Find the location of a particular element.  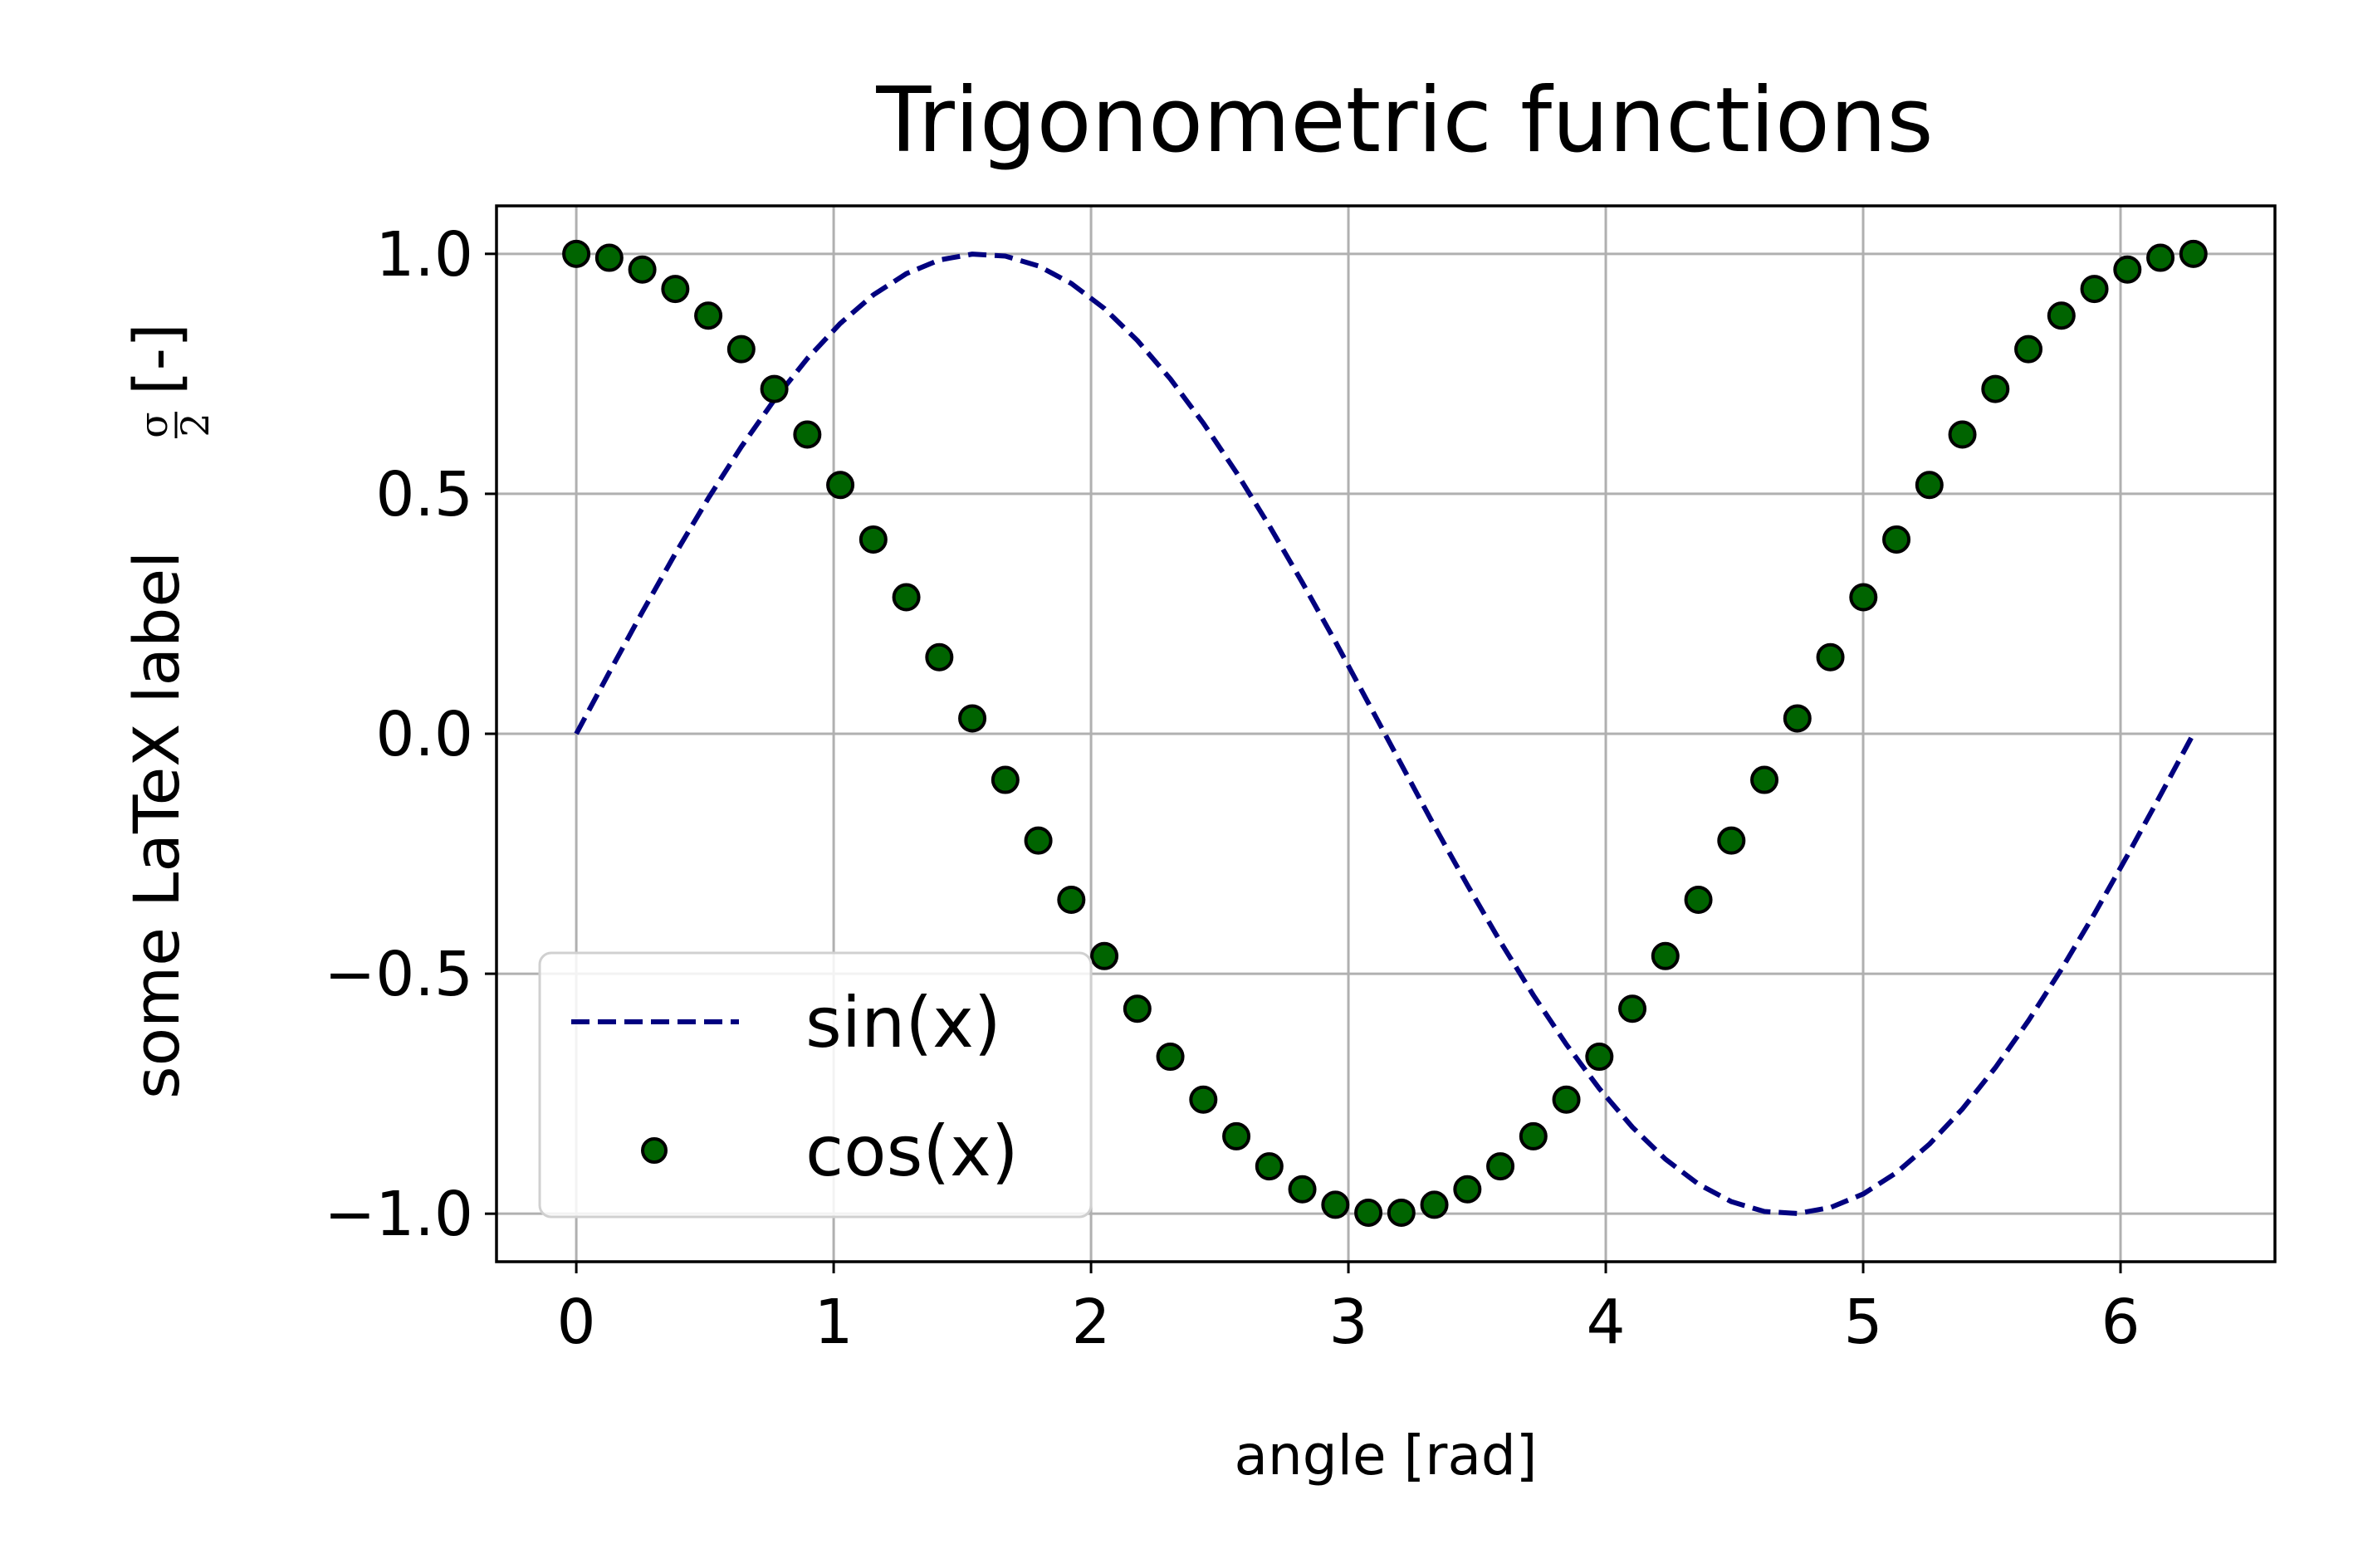

y-axis-label-suffix: [-] is located at coordinates (156, 359).